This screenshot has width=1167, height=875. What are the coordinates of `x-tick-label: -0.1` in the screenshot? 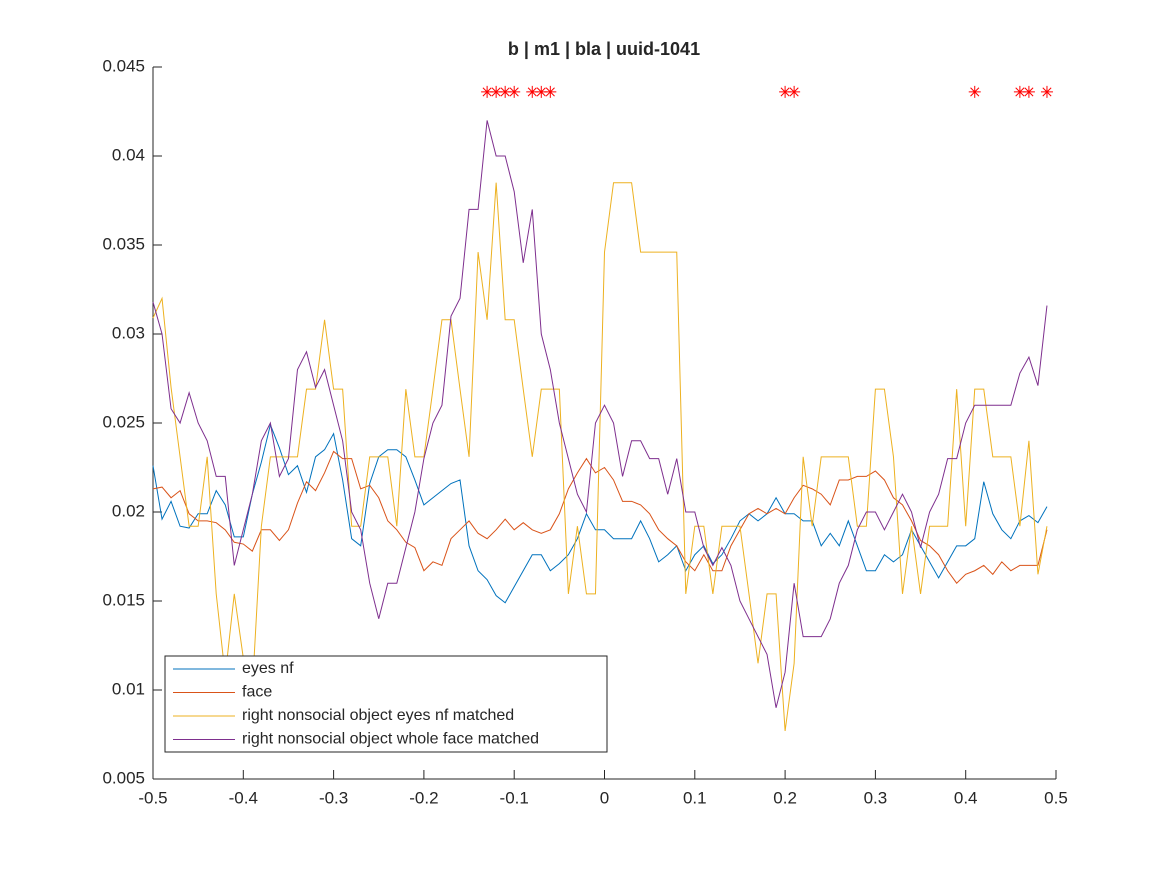 It's located at (514, 797).